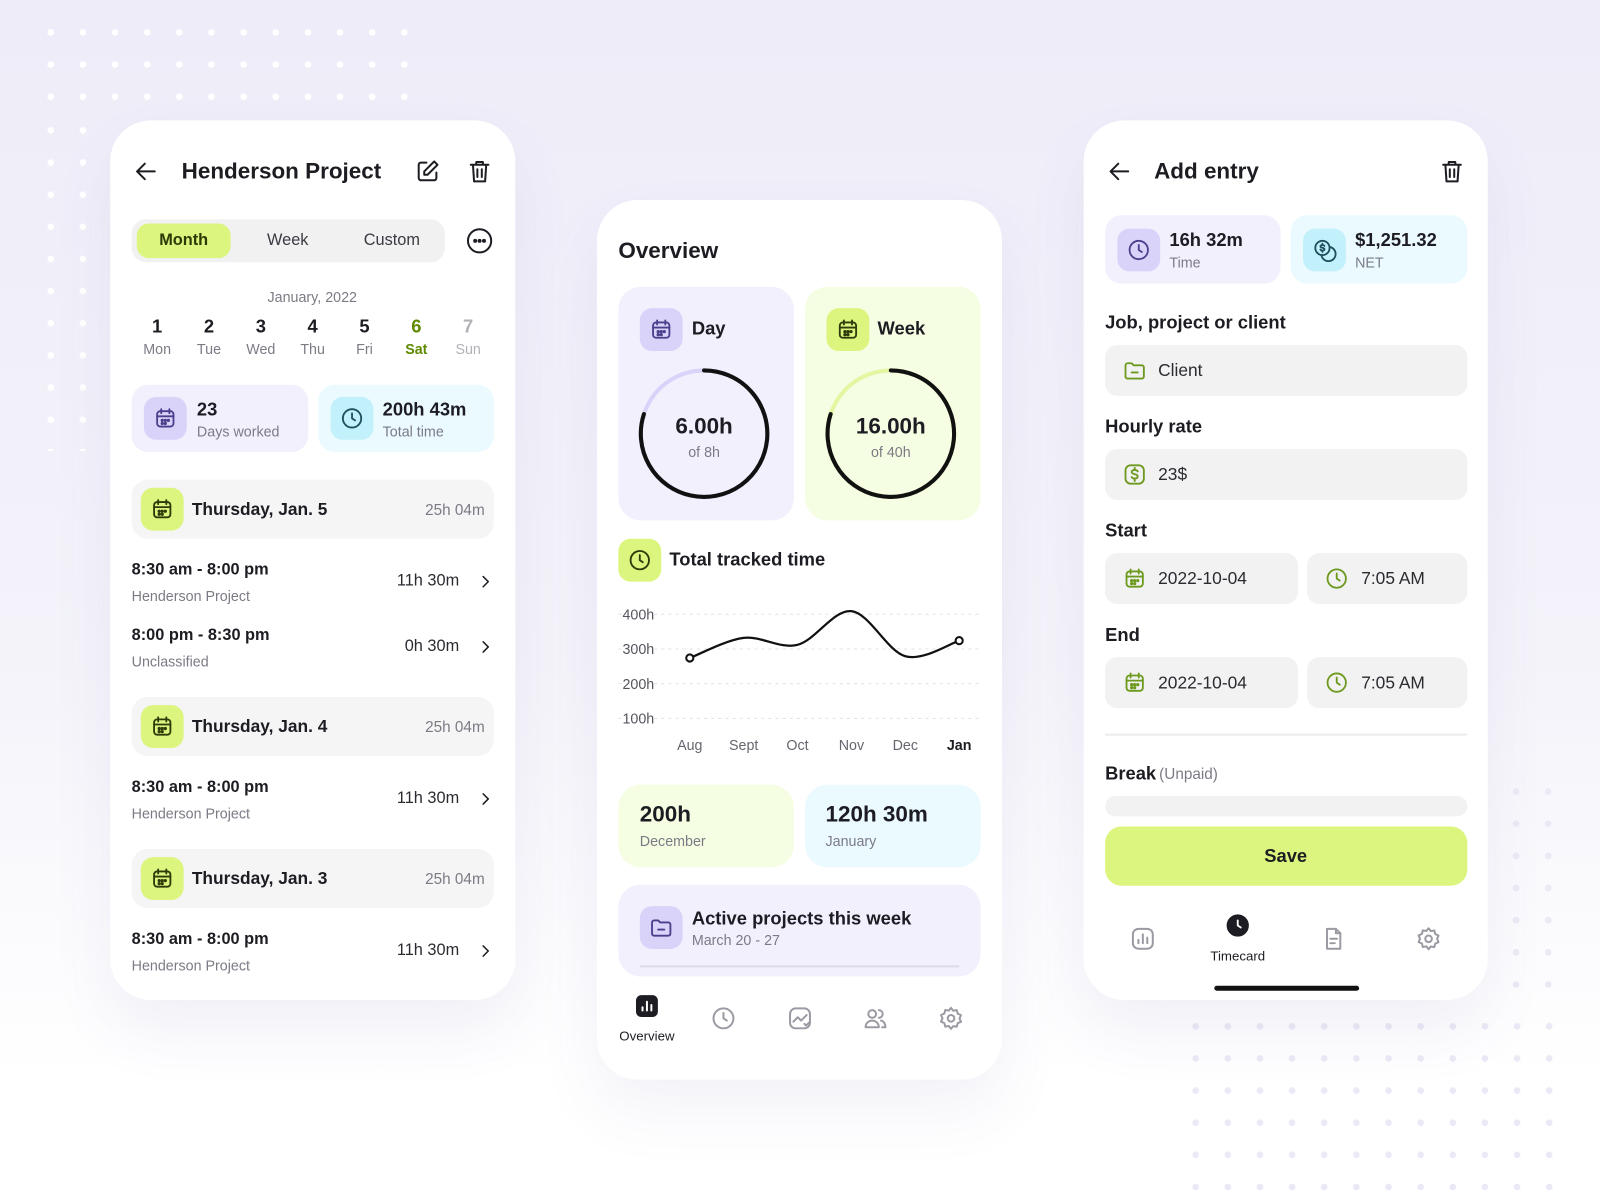 This screenshot has width=1600, height=1200. Describe the element at coordinates (1237, 925) in the screenshot. I see `nav-timecard` at that location.